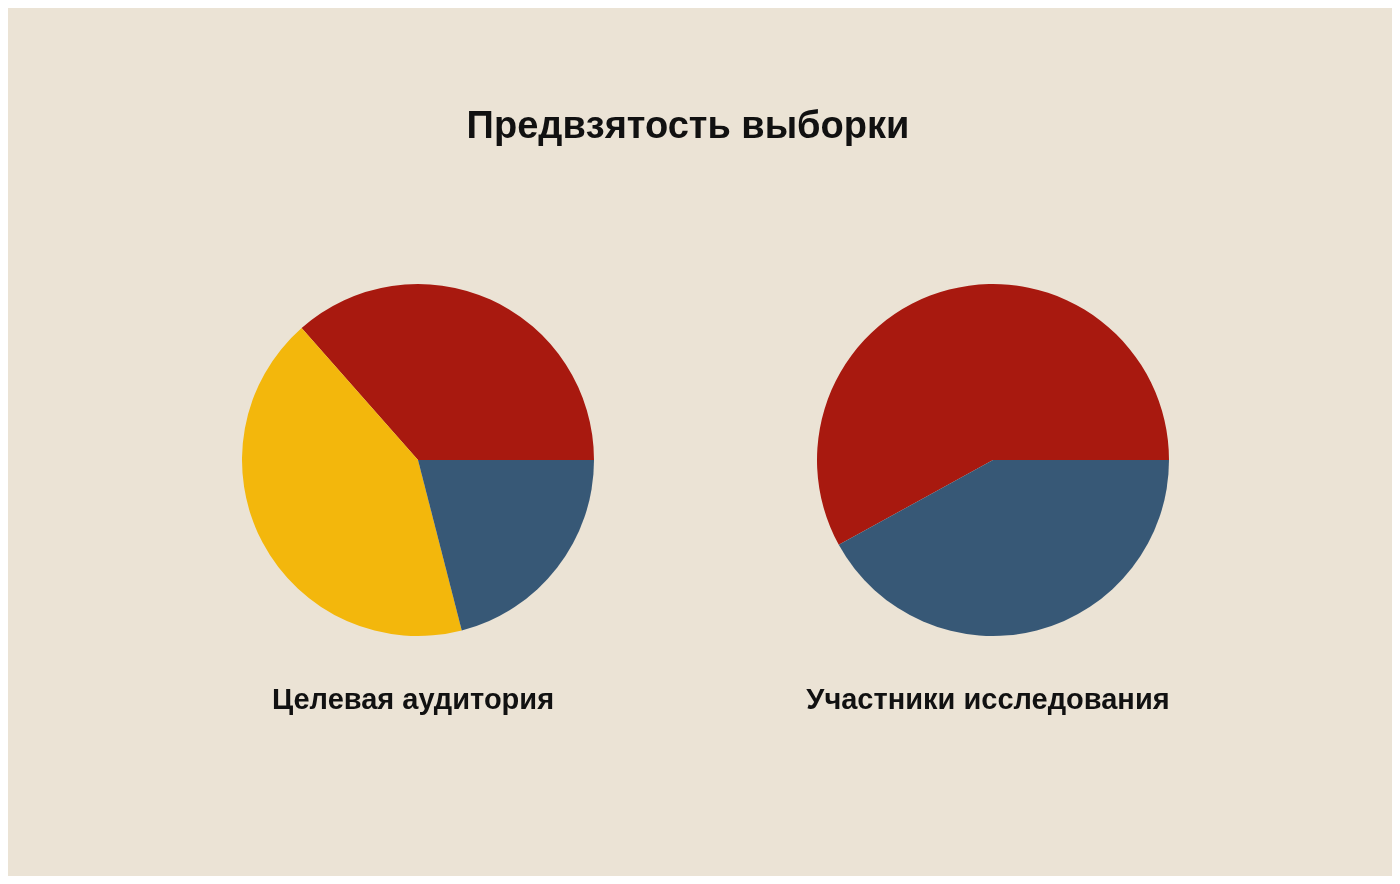 This screenshot has width=1400, height=884. What do you see at coordinates (988, 699) in the screenshot?
I see `text: Участники исследования` at bounding box center [988, 699].